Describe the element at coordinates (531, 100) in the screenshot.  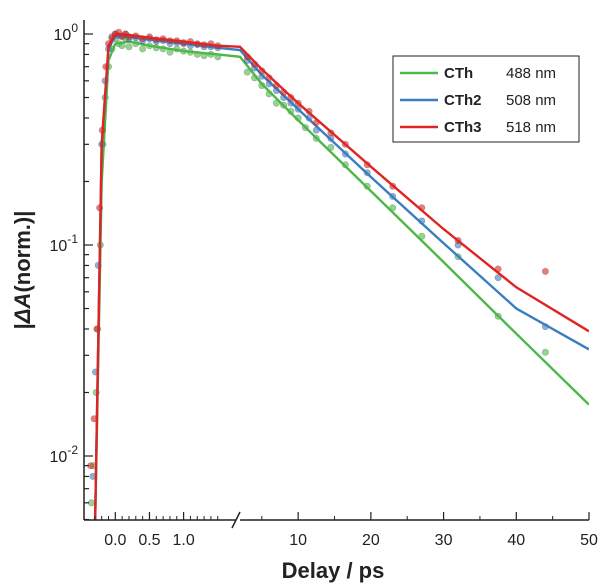
I see `legend-wavelength-cth2: 508 nm` at that location.